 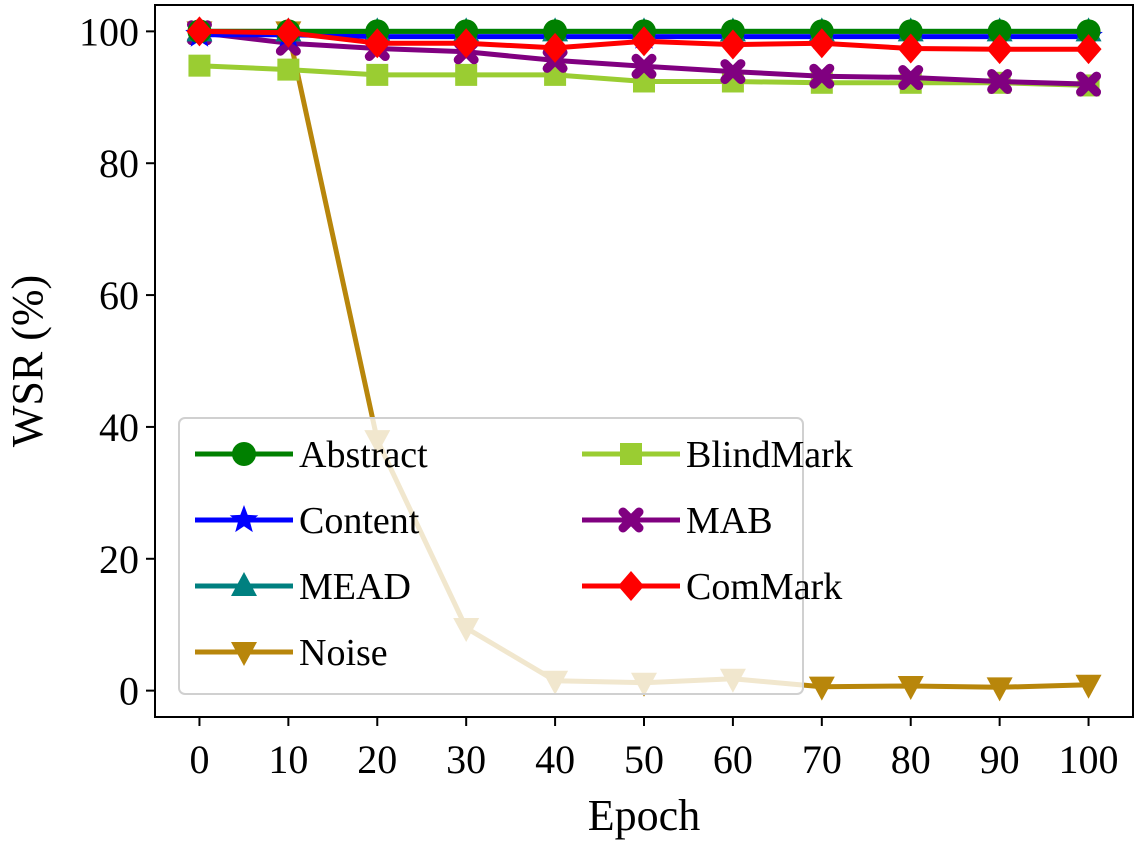 What do you see at coordinates (363, 455) in the screenshot?
I see `legend-label-abstract: Abstract` at bounding box center [363, 455].